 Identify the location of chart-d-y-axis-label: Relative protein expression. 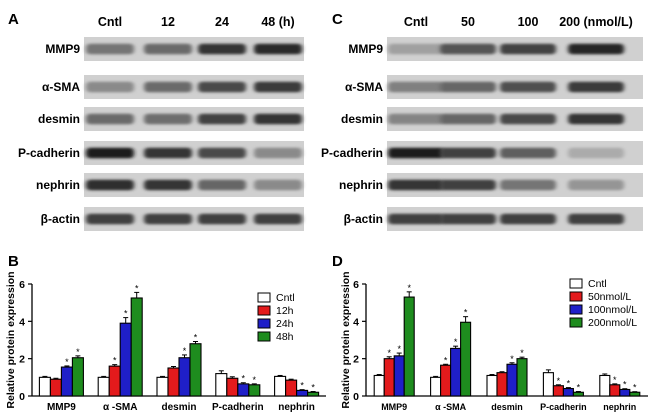
(346, 339).